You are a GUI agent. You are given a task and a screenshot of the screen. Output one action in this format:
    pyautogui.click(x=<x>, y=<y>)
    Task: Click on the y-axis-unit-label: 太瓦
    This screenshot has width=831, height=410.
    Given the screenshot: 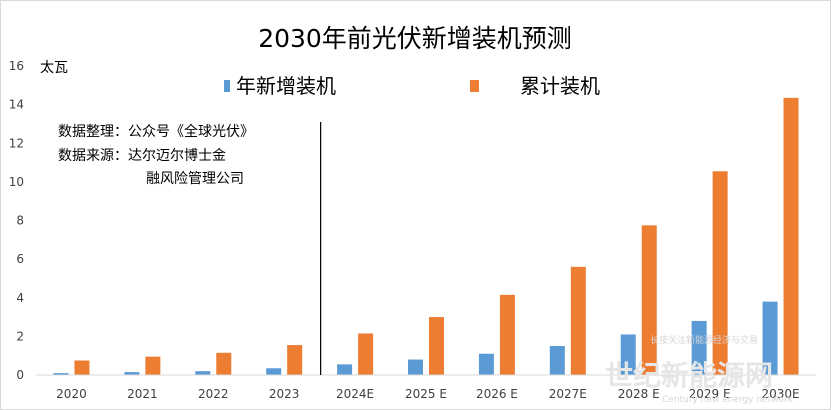 What is the action you would take?
    pyautogui.click(x=54, y=68)
    